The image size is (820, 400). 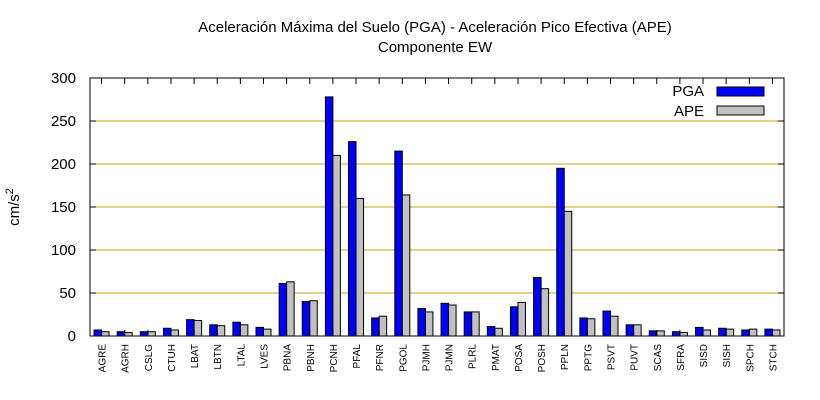 What do you see at coordinates (730, 332) in the screenshot?
I see `bar-ape-sish` at bounding box center [730, 332].